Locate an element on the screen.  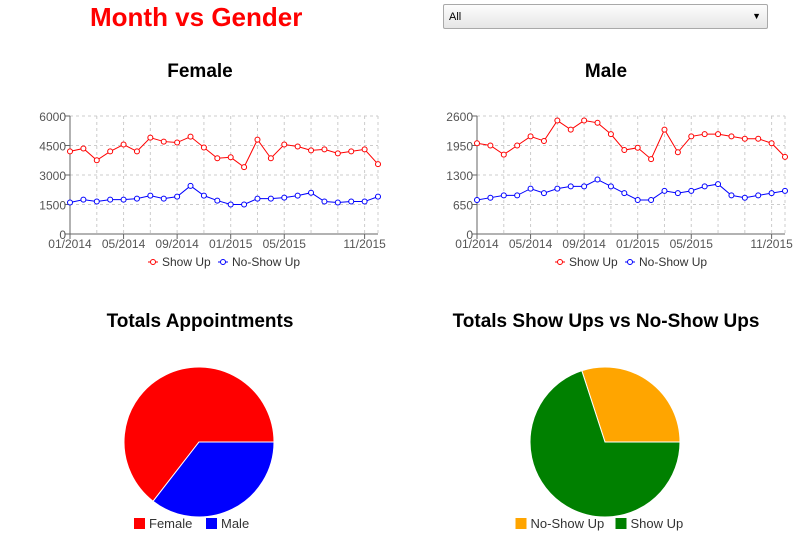
showups-pie-title: Totals Show Ups vs No-Show Ups is located at coordinates (606, 321).